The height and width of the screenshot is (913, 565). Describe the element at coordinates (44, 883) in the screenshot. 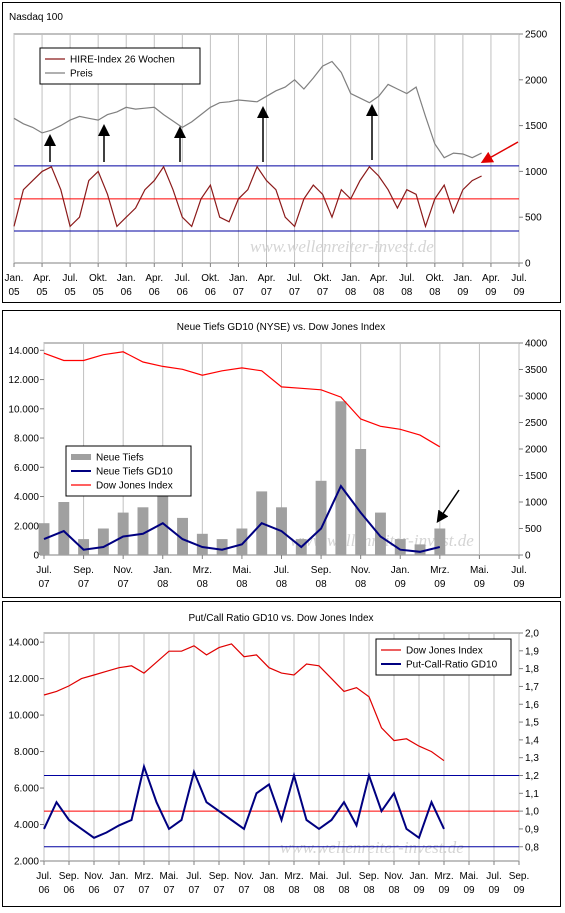

I see `x-tick-label: Jul. 06` at that location.